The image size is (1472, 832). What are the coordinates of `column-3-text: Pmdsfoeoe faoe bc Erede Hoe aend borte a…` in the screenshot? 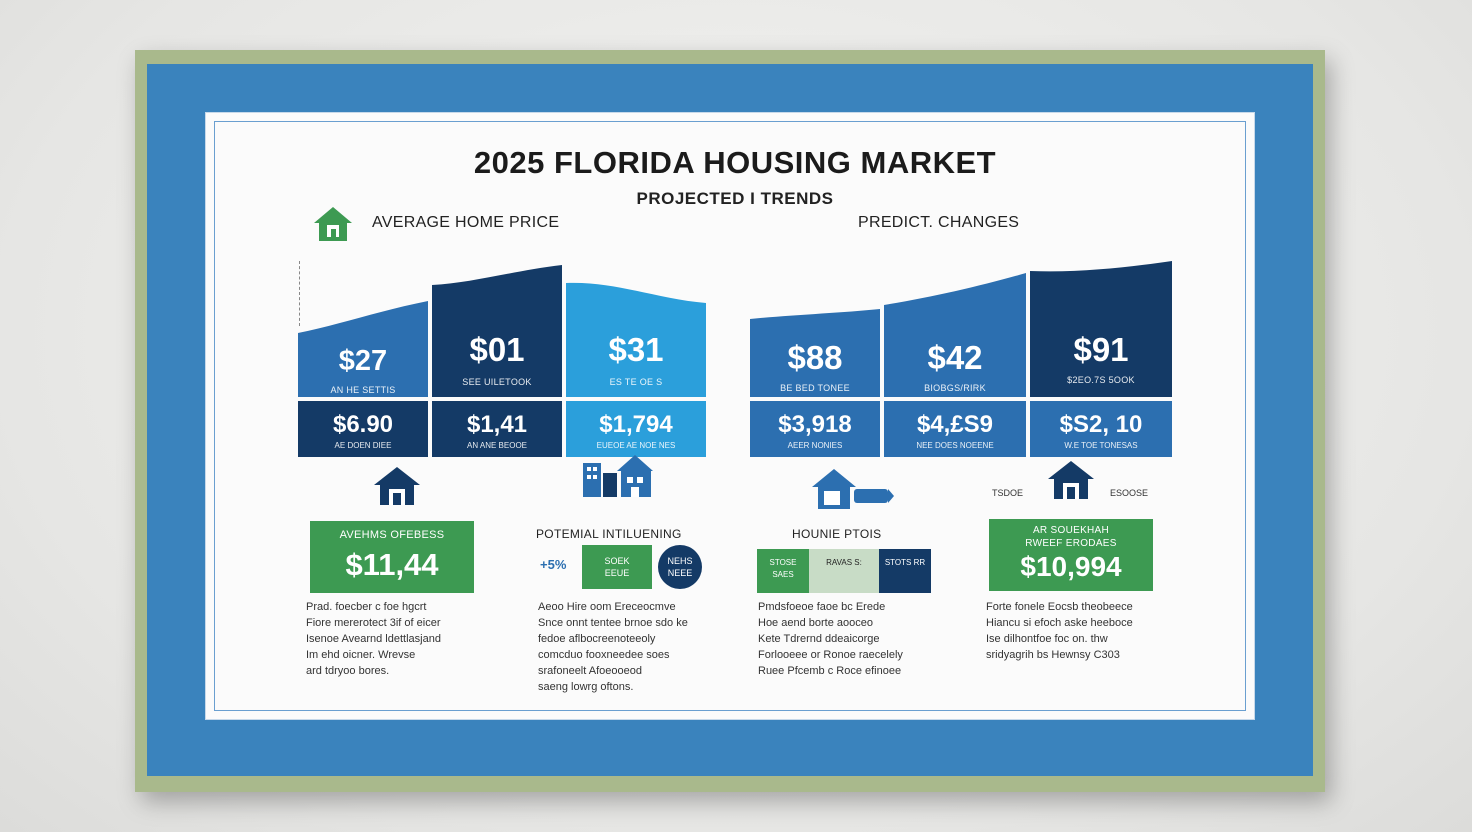 It's located at (830, 639).